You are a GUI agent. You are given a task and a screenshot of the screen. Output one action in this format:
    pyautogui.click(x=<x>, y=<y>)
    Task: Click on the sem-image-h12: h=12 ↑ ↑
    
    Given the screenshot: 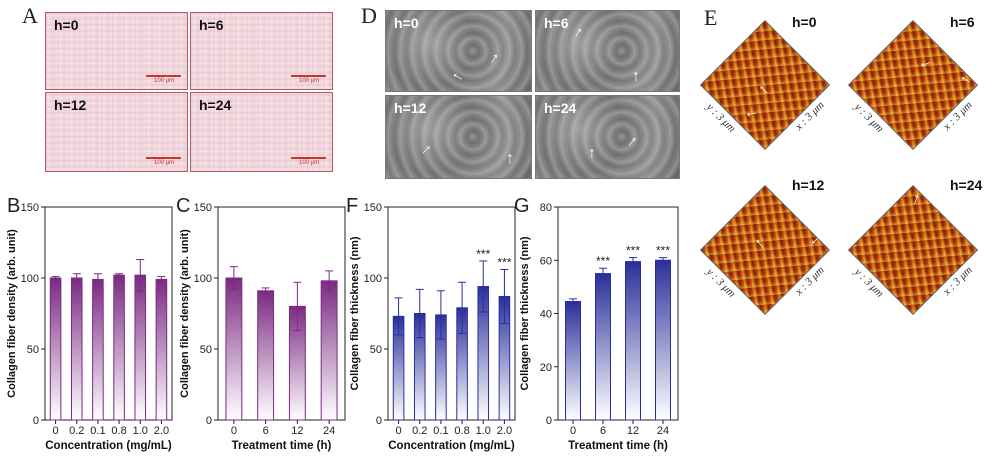 What is the action you would take?
    pyautogui.click(x=458, y=137)
    